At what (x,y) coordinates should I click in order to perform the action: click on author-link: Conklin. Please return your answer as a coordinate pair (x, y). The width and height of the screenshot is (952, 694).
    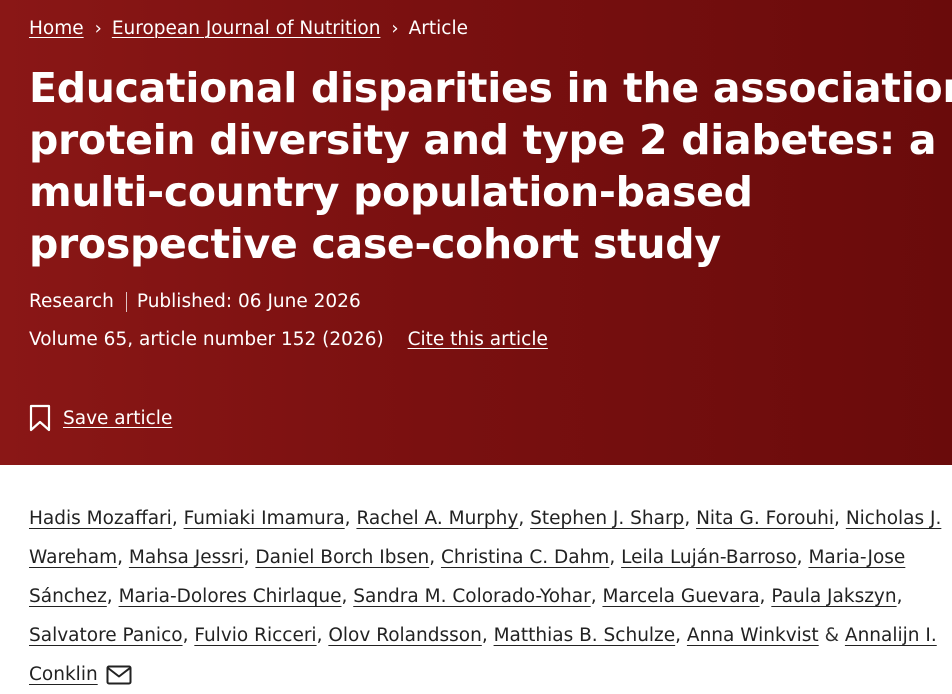
    Looking at the image, I should click on (63, 674).